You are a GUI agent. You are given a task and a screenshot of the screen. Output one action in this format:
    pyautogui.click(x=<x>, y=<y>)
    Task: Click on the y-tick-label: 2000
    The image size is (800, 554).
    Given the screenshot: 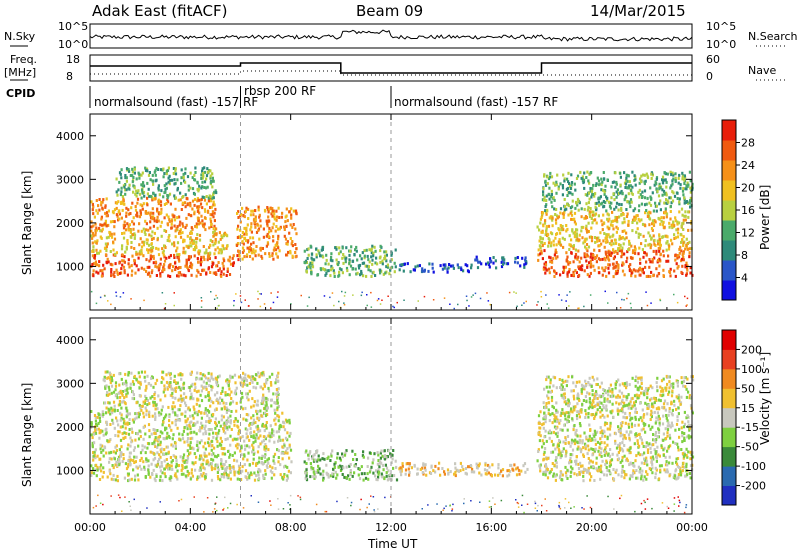 What is the action you would take?
    pyautogui.click(x=70, y=223)
    